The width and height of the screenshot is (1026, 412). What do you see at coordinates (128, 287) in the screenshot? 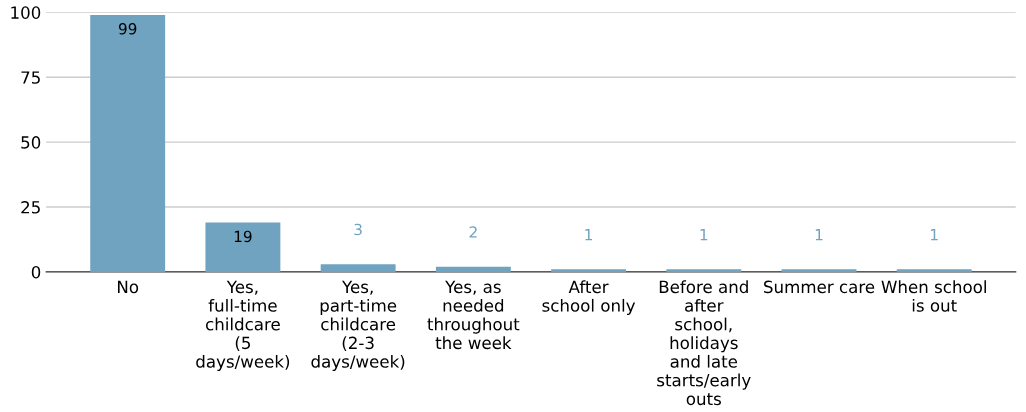
I see `x-tick-label: No` at bounding box center [128, 287].